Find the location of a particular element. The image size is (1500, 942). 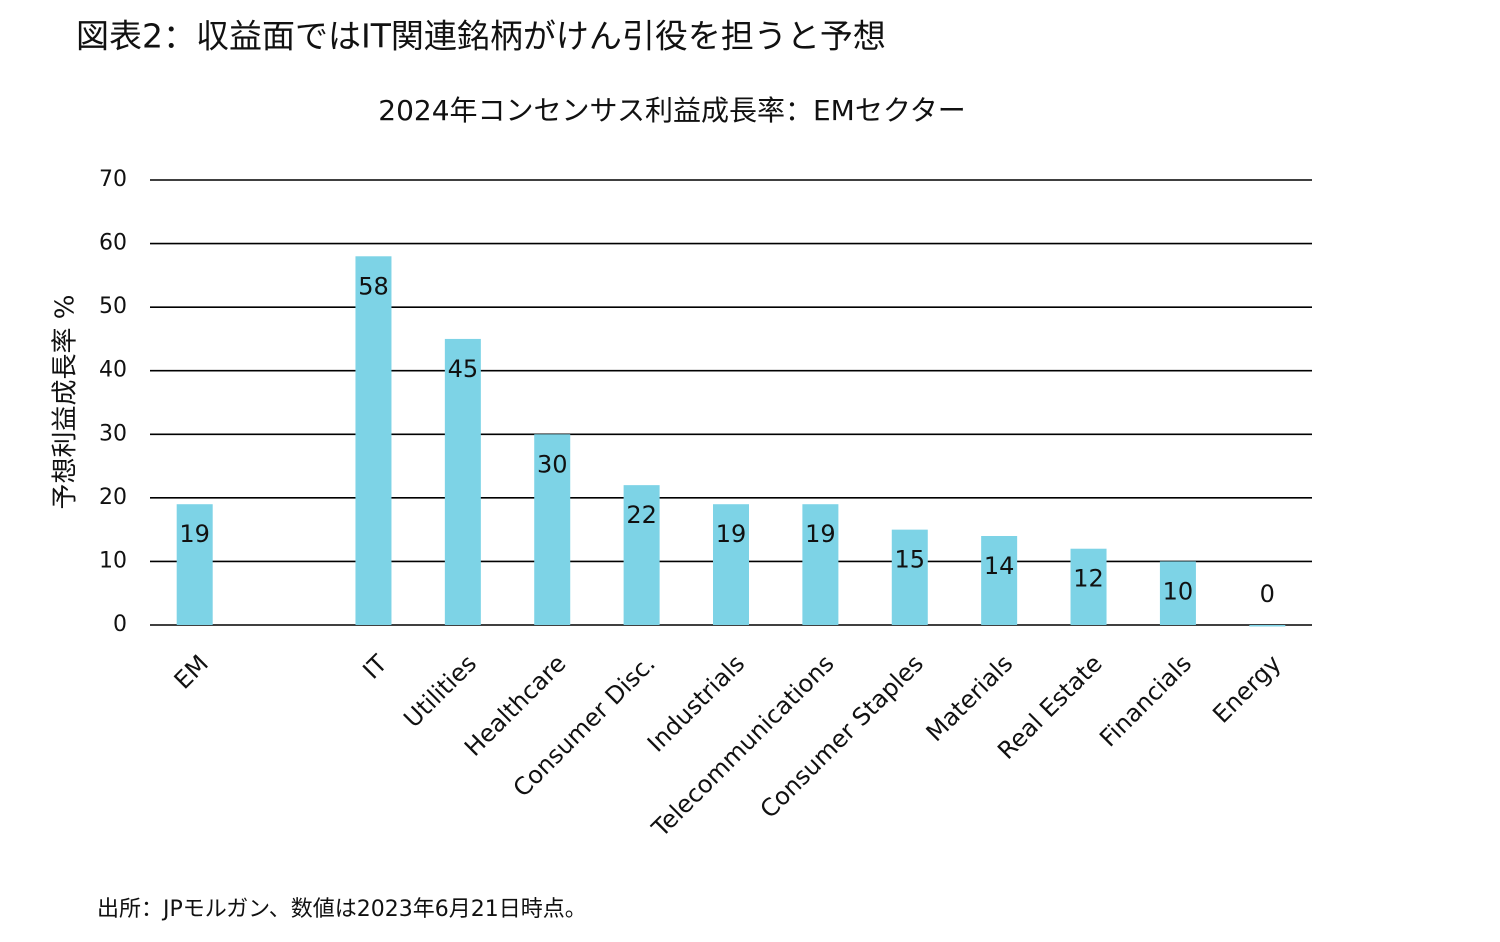

x-tick-label: Utilities is located at coordinates (440, 691).